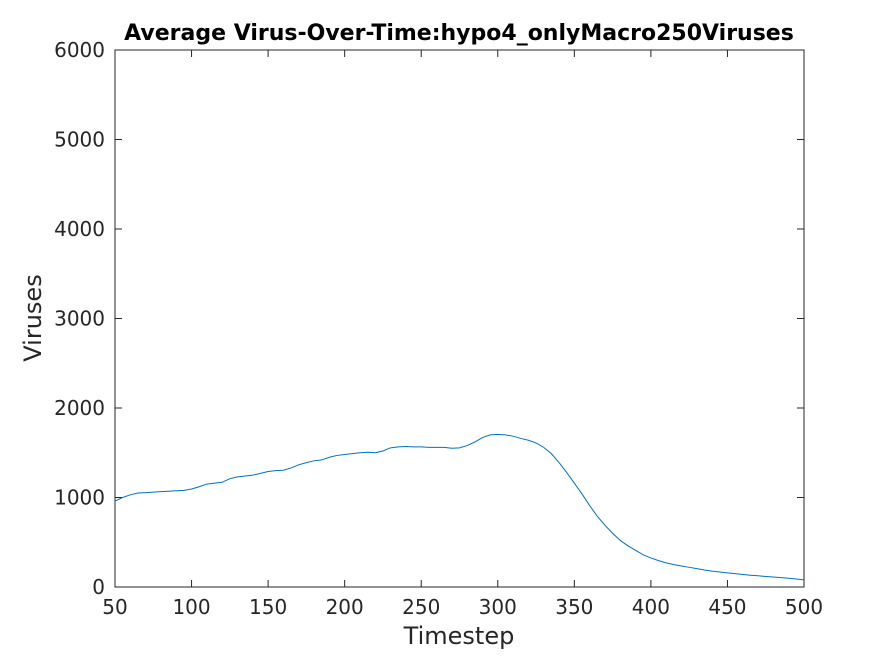 The width and height of the screenshot is (887, 658). Describe the element at coordinates (804, 607) in the screenshot. I see `x-tick-label: 500` at that location.